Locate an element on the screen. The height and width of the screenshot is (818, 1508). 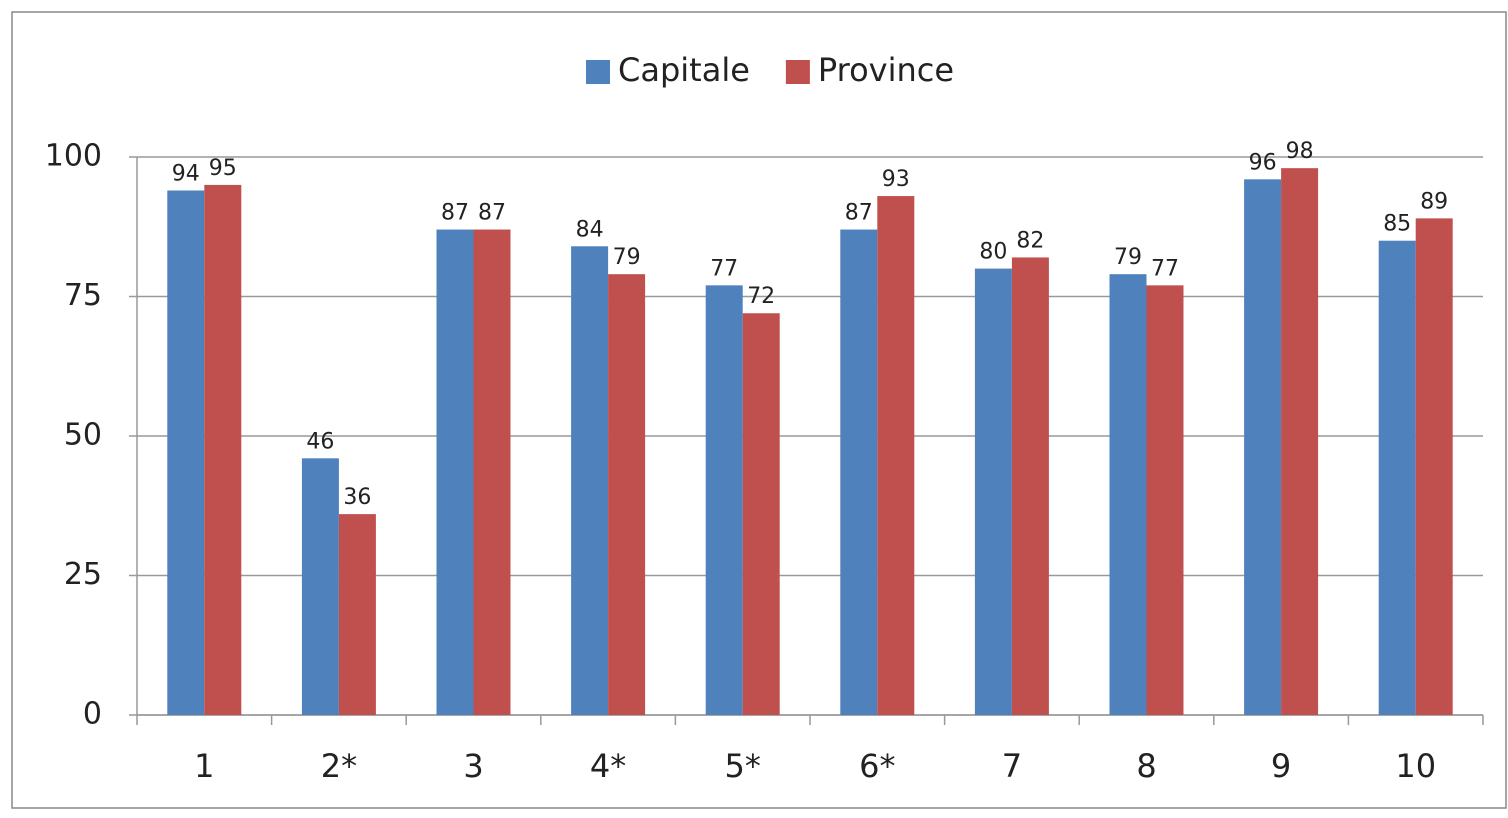
y-tick-label: 0 is located at coordinates (92, 714).